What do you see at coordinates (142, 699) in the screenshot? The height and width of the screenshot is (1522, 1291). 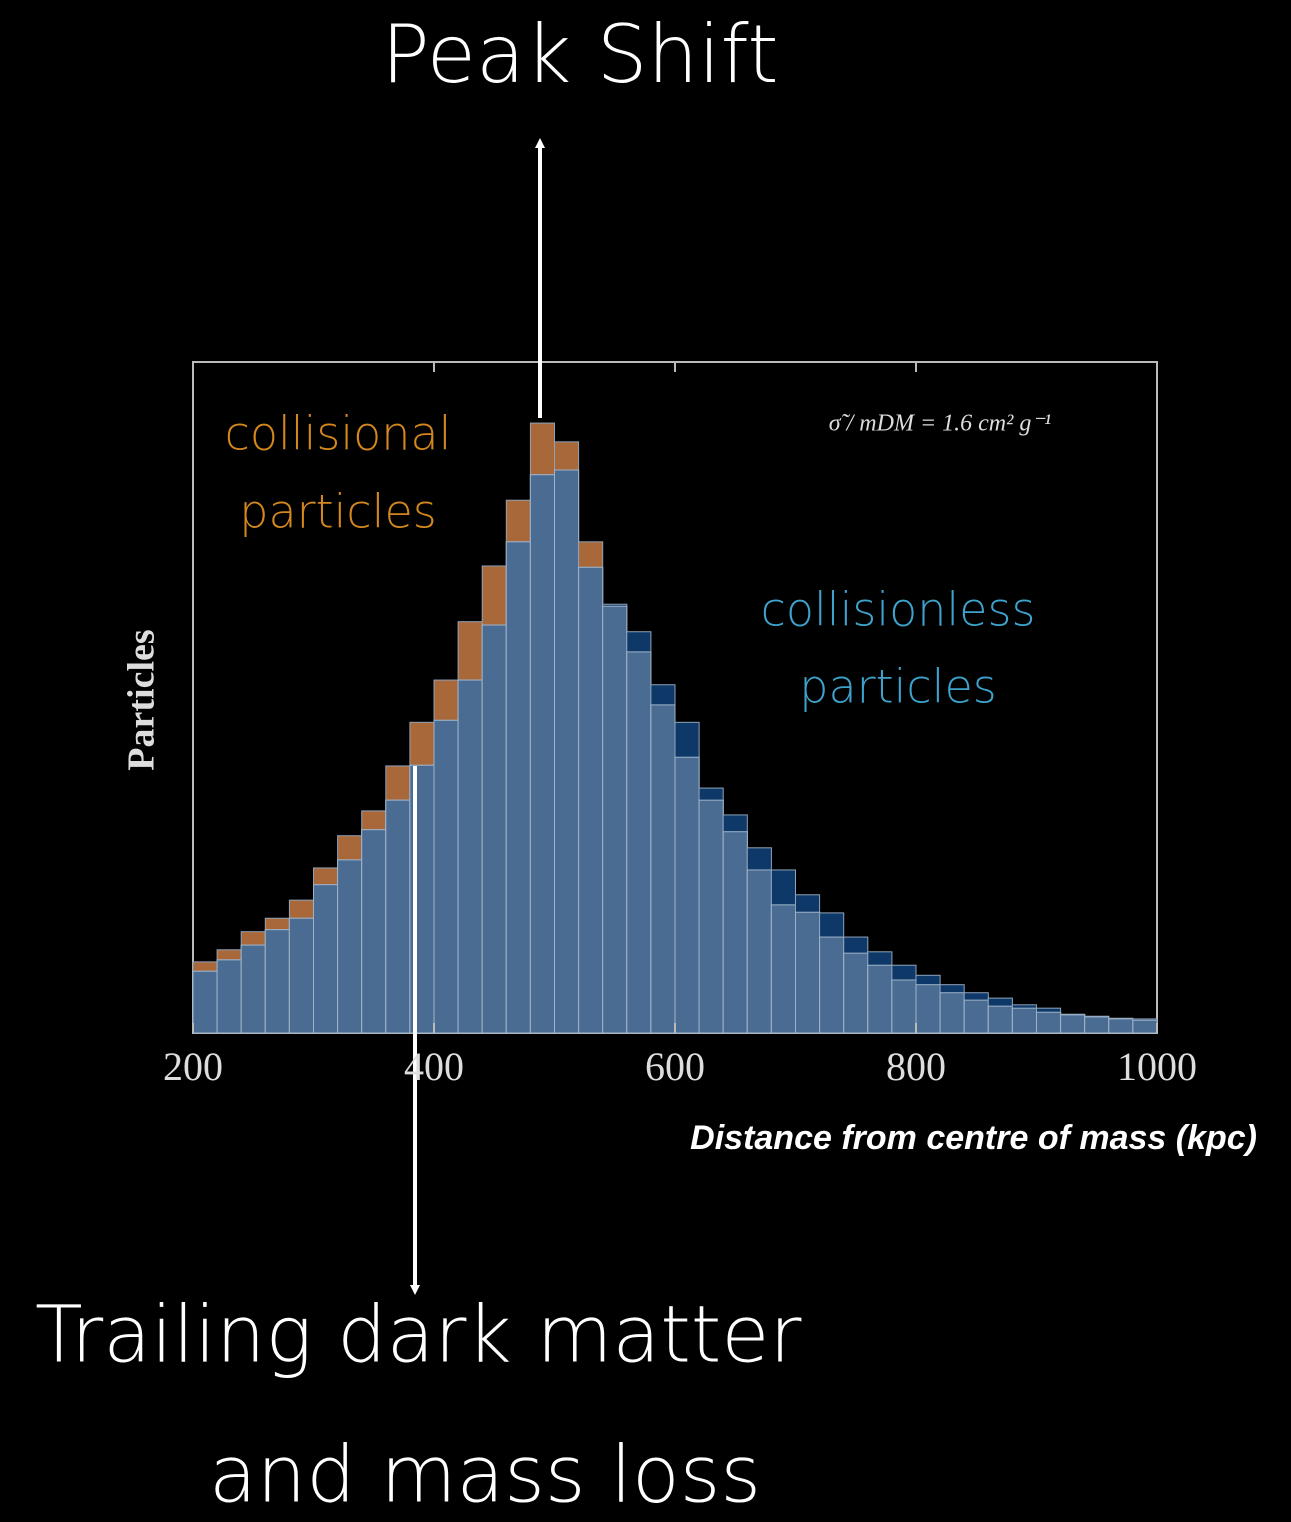 I see `y-axis-label: Particles` at bounding box center [142, 699].